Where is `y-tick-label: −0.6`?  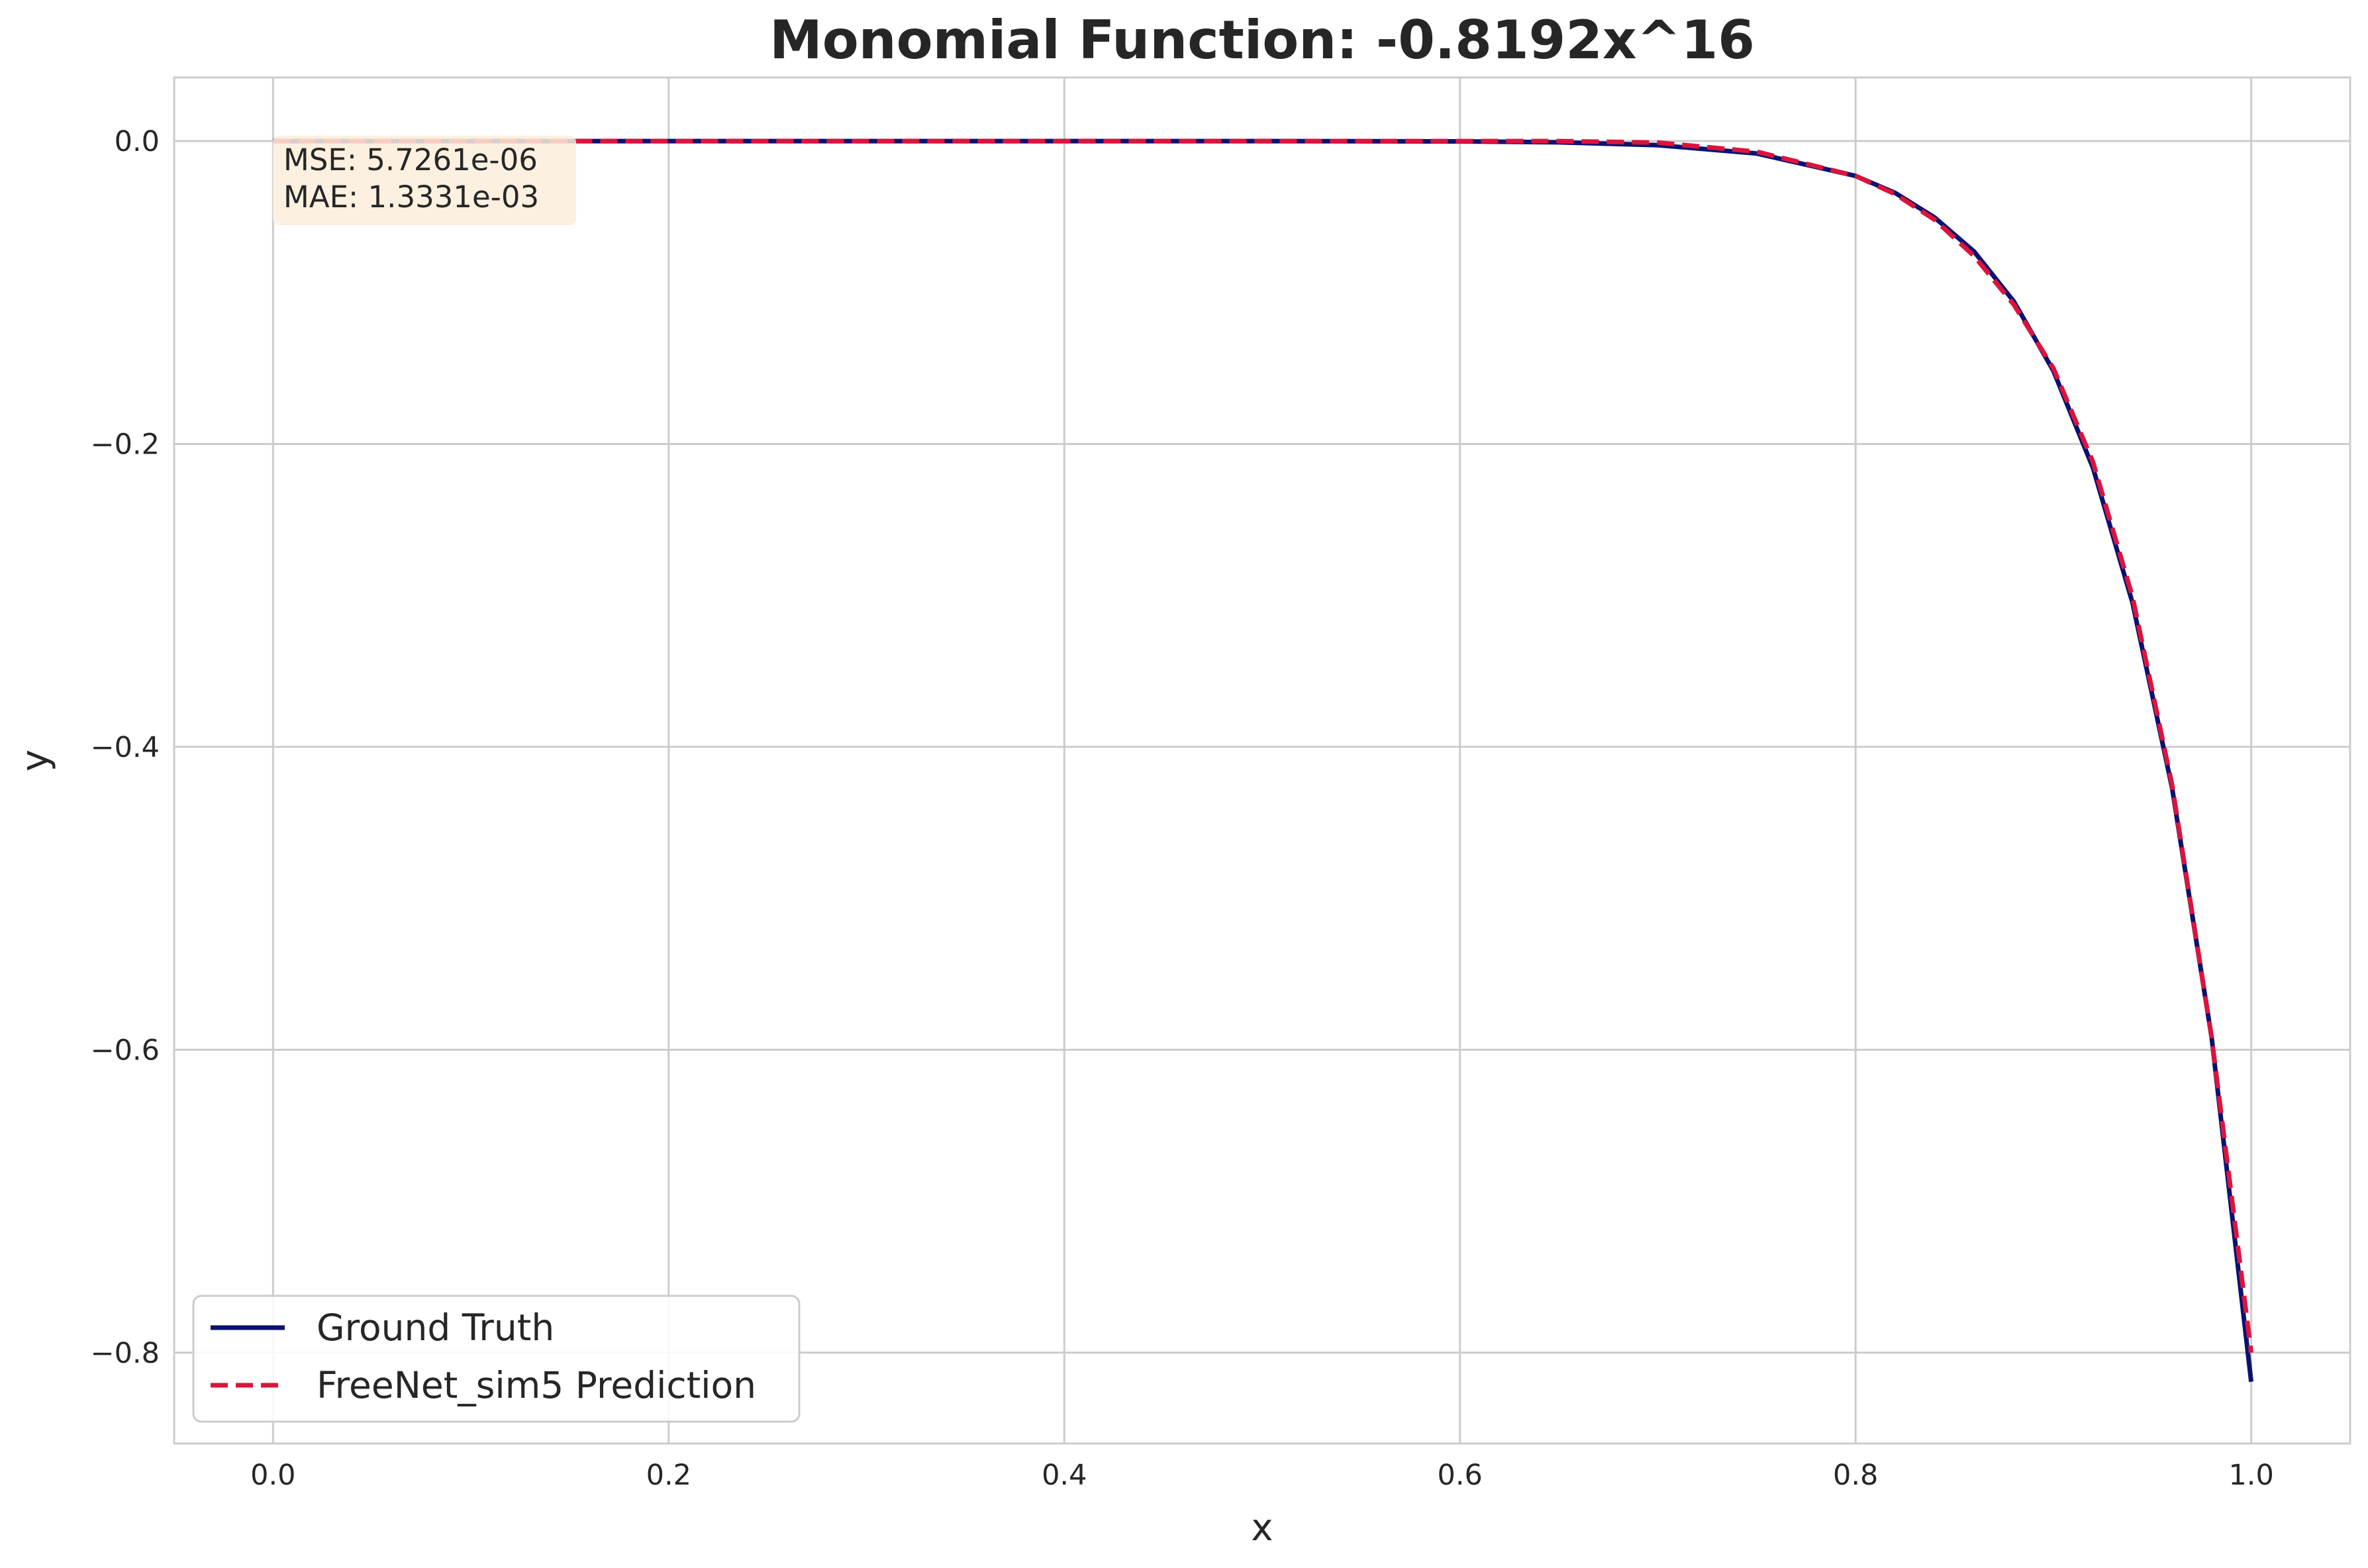 y-tick-label: −0.6 is located at coordinates (125, 1050).